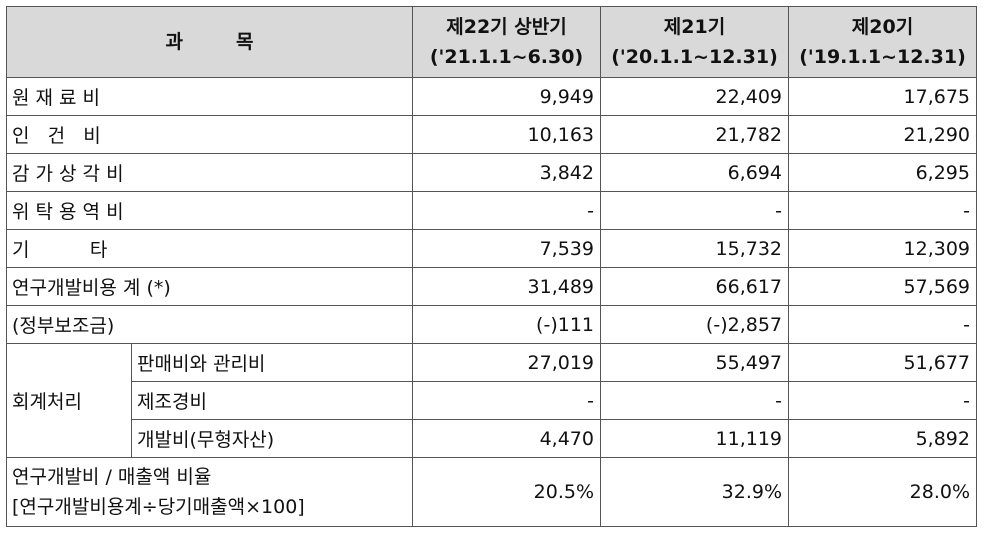 Image resolution: width=1002 pixels, height=533 pixels. I want to click on row-label: (정부보조금), so click(209, 324).